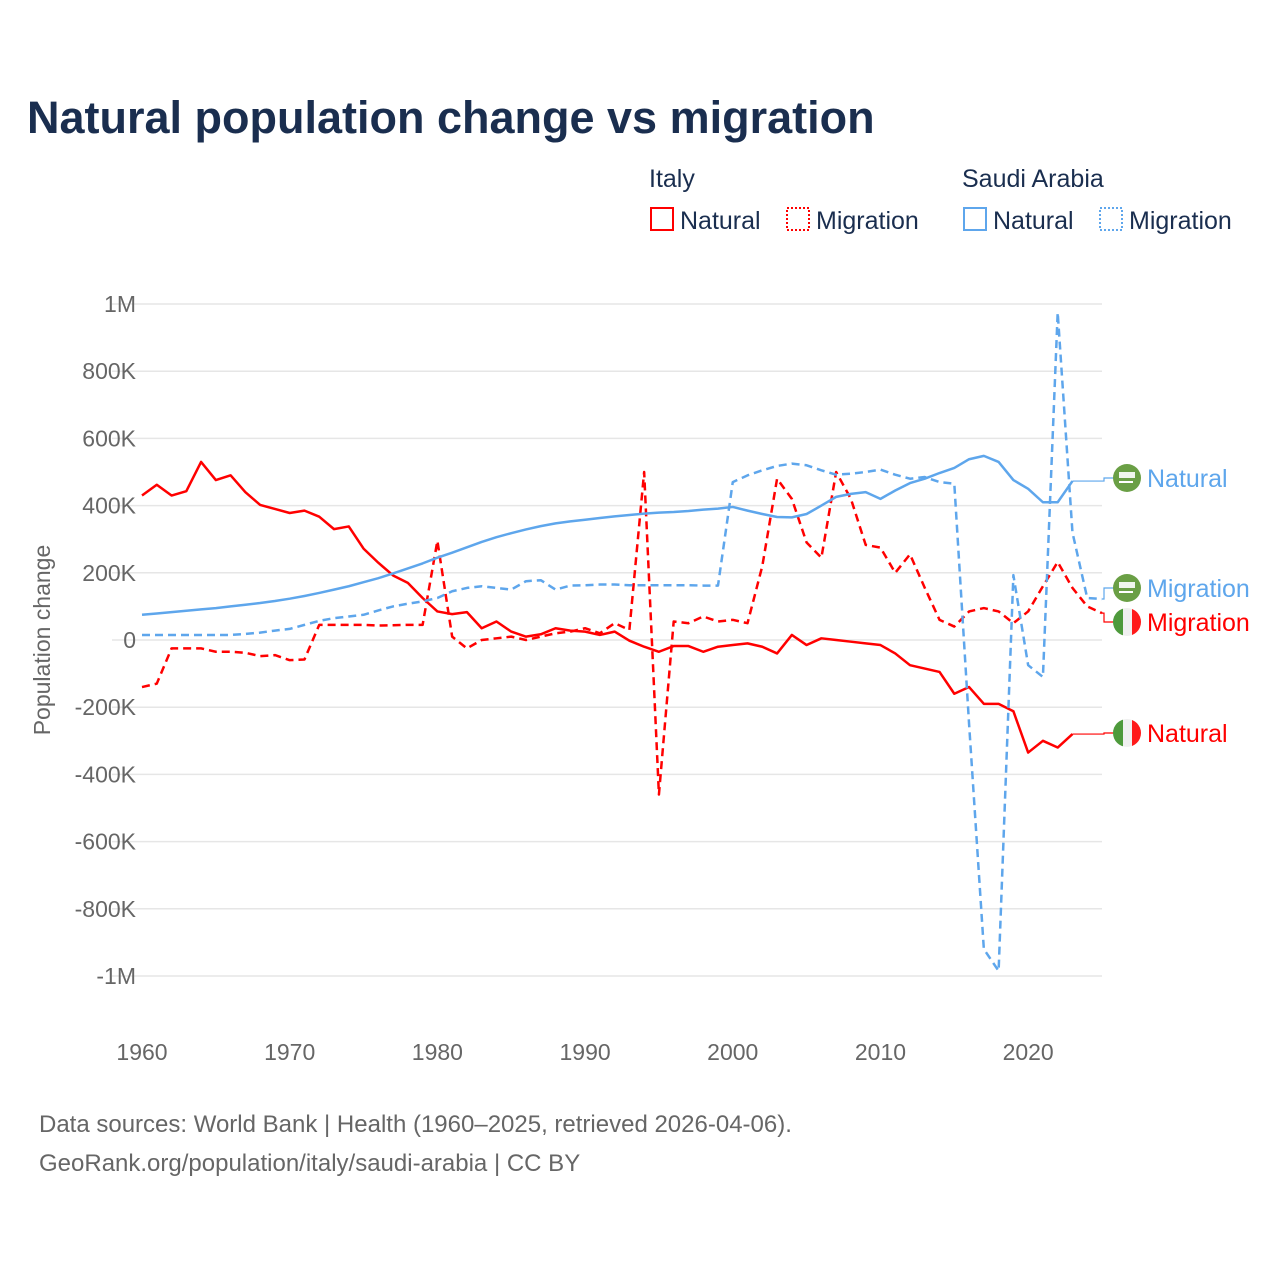 The width and height of the screenshot is (1280, 1285). I want to click on legend-label-saudi-migration: Migration, so click(1180, 221).